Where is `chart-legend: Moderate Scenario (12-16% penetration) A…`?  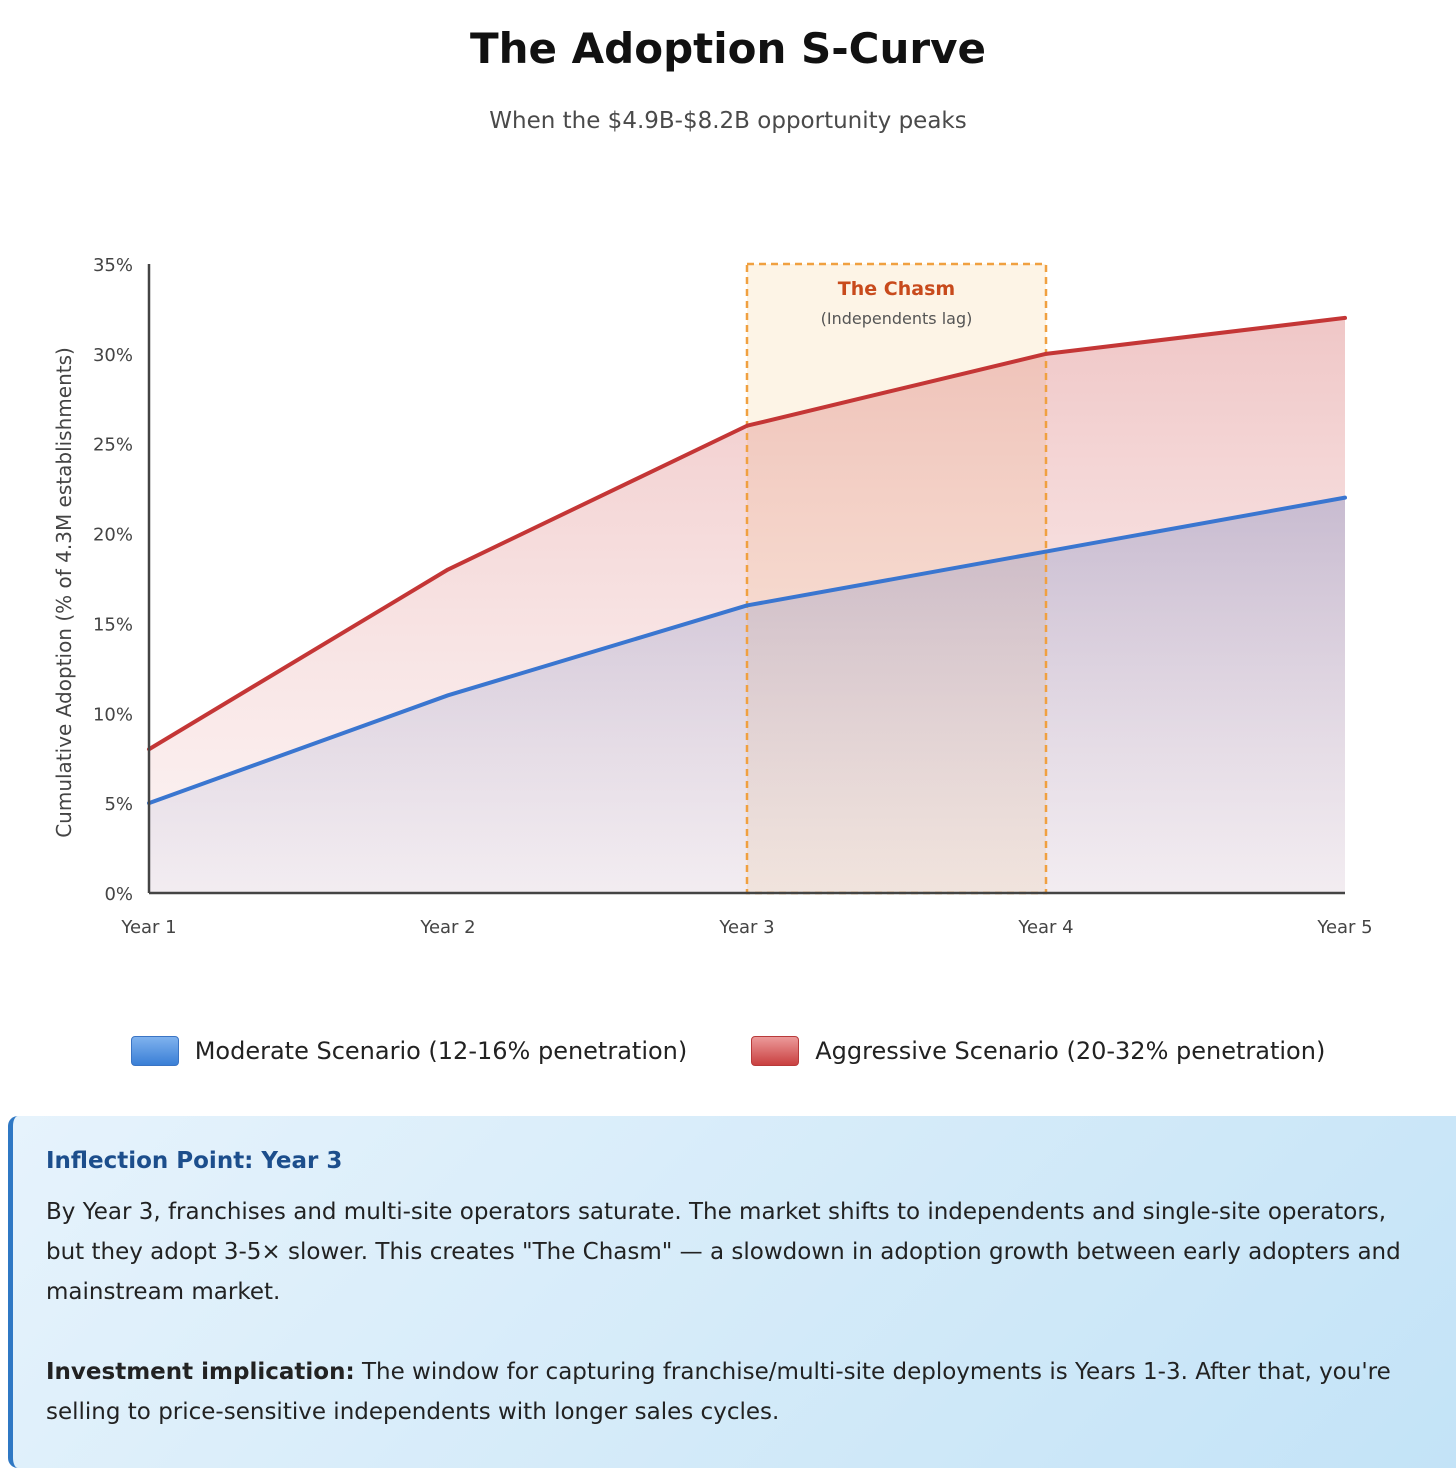 chart-legend: Moderate Scenario (12-16% penetration) A… is located at coordinates (728, 1051).